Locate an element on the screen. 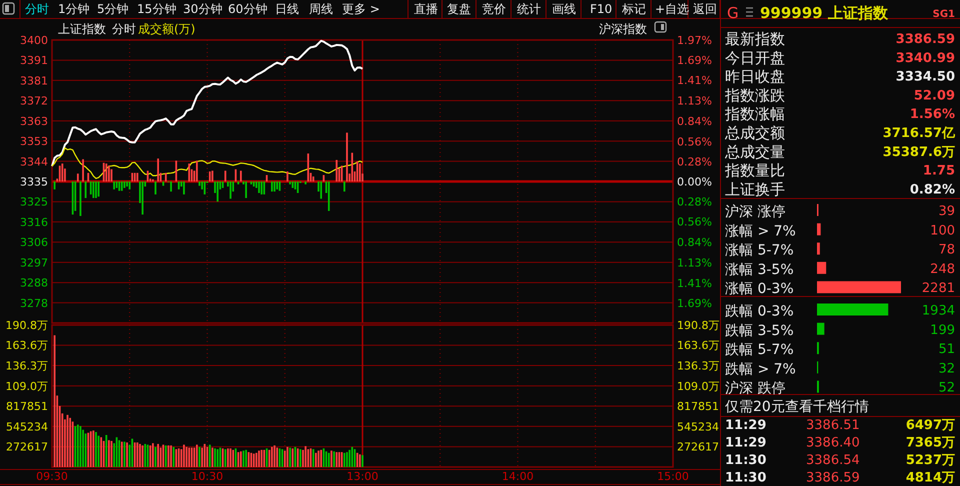 Image resolution: width=960 pixels, height=486 pixels. text: 指数量比 is located at coordinates (754, 171).